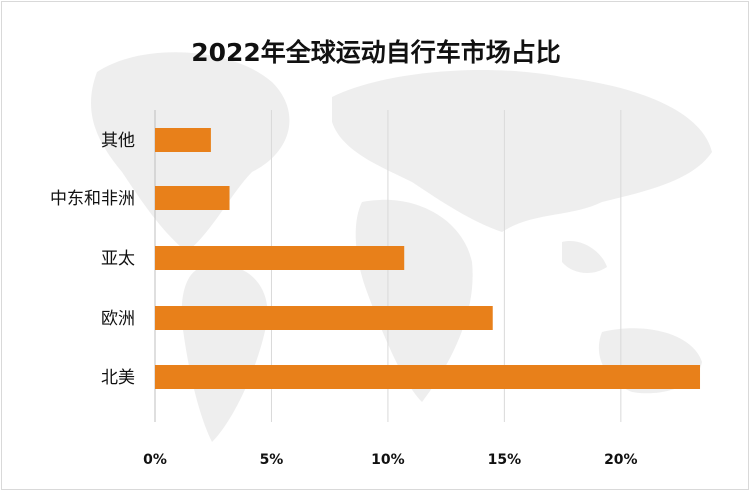 The height and width of the screenshot is (493, 752). What do you see at coordinates (92, 259) in the screenshot?
I see `category-labels: 北美 欧洲 亚太 中东和非洲 其他` at bounding box center [92, 259].